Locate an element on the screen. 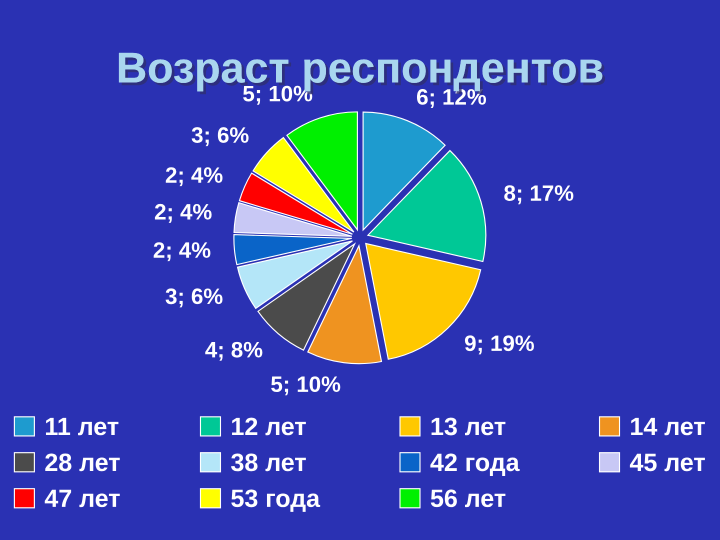  data-label: 5; 10% is located at coordinates (305, 386).